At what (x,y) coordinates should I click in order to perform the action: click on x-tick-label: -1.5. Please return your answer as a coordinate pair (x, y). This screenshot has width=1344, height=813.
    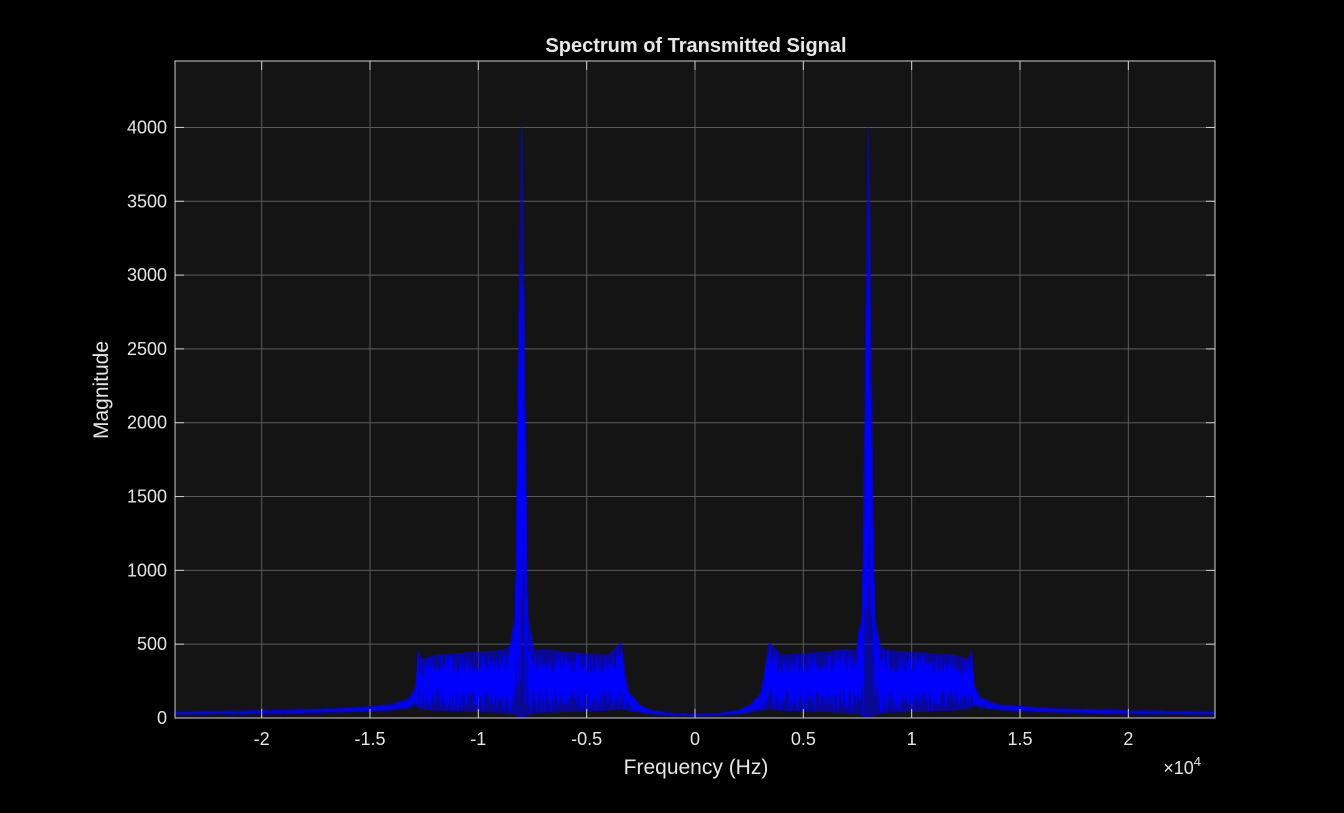
    Looking at the image, I should click on (369, 739).